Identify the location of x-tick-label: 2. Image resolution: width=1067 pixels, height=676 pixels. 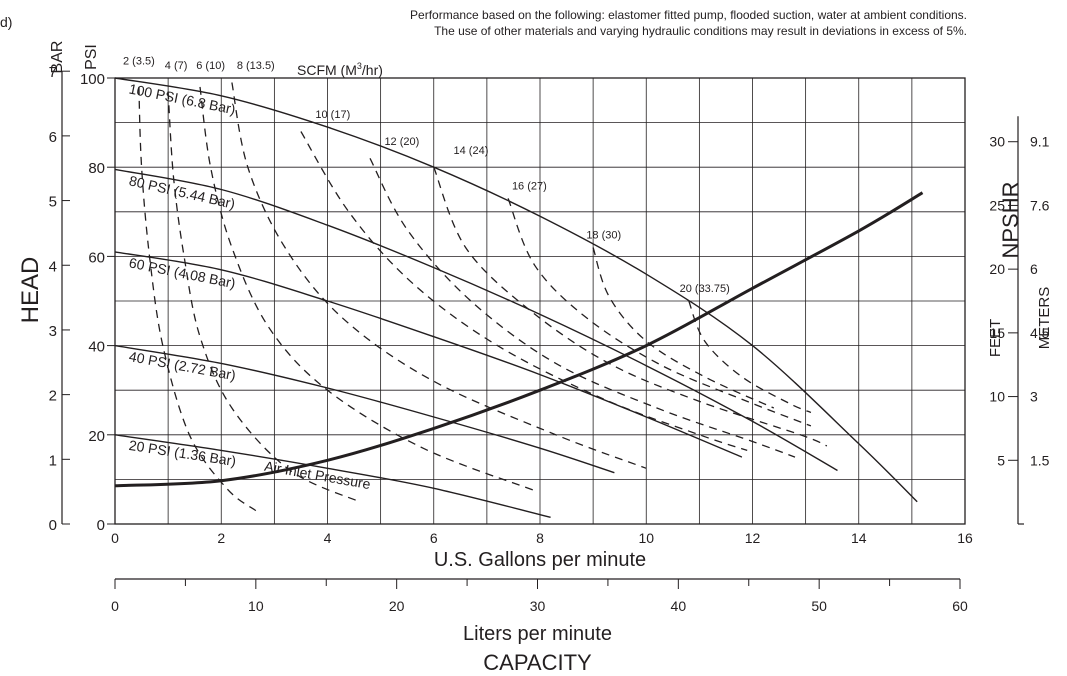
(221, 538).